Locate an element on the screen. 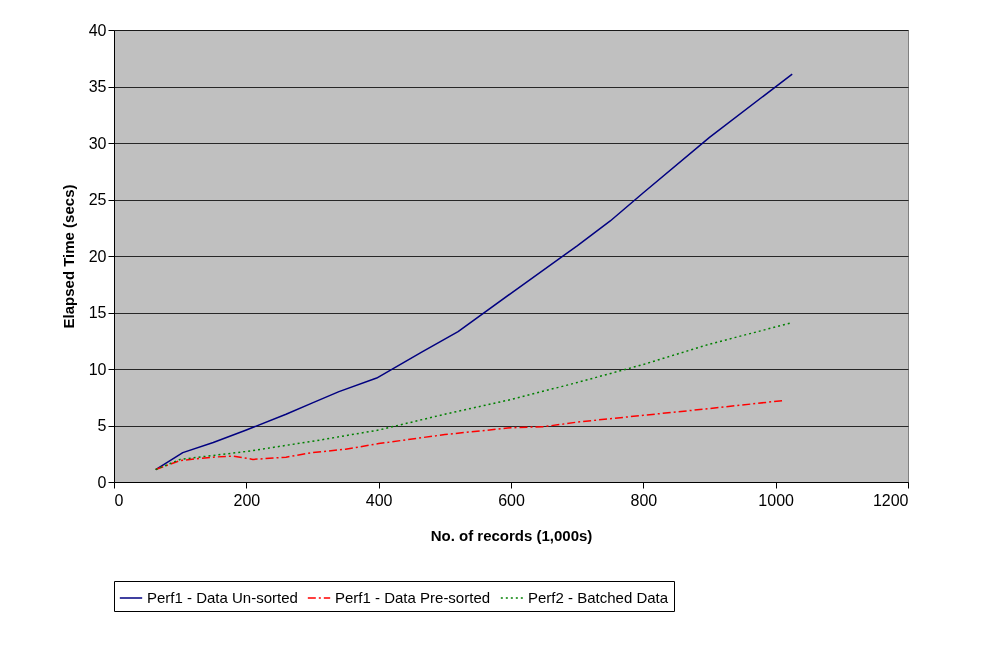 This screenshot has width=1002, height=666. y-axis-title: Elapsed Time (secs) is located at coordinates (68, 256).